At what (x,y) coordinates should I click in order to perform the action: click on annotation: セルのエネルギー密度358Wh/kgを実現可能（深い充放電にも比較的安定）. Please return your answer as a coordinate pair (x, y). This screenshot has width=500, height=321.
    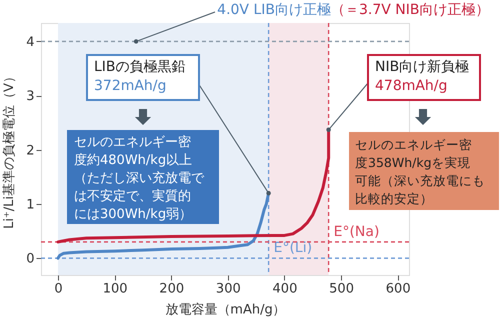
    Looking at the image, I should click on (420, 171).